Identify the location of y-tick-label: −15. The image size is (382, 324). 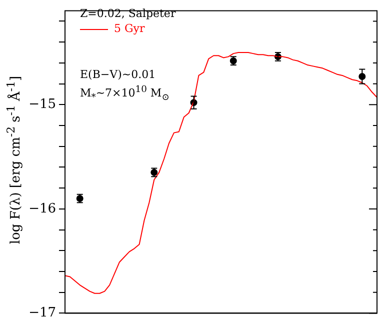
(42, 104).